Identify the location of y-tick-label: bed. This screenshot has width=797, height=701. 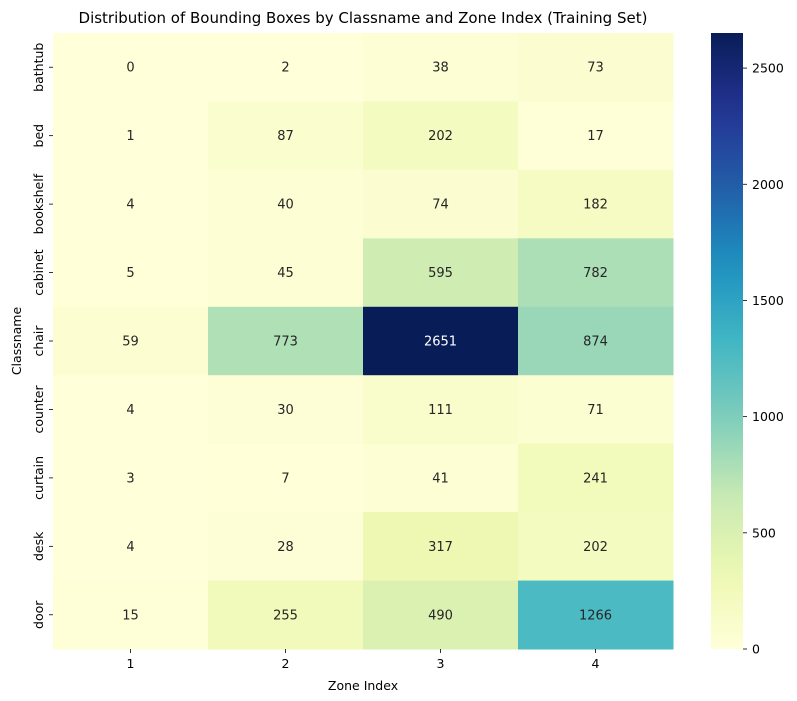
(38, 136).